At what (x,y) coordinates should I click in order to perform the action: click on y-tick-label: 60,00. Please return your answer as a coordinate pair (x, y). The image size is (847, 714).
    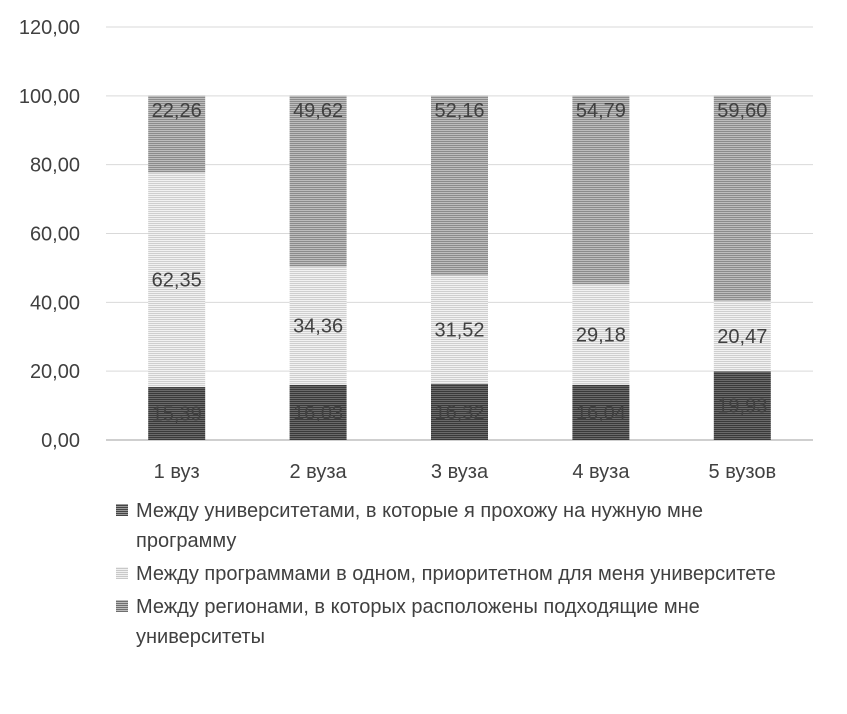
    Looking at the image, I should click on (55, 235).